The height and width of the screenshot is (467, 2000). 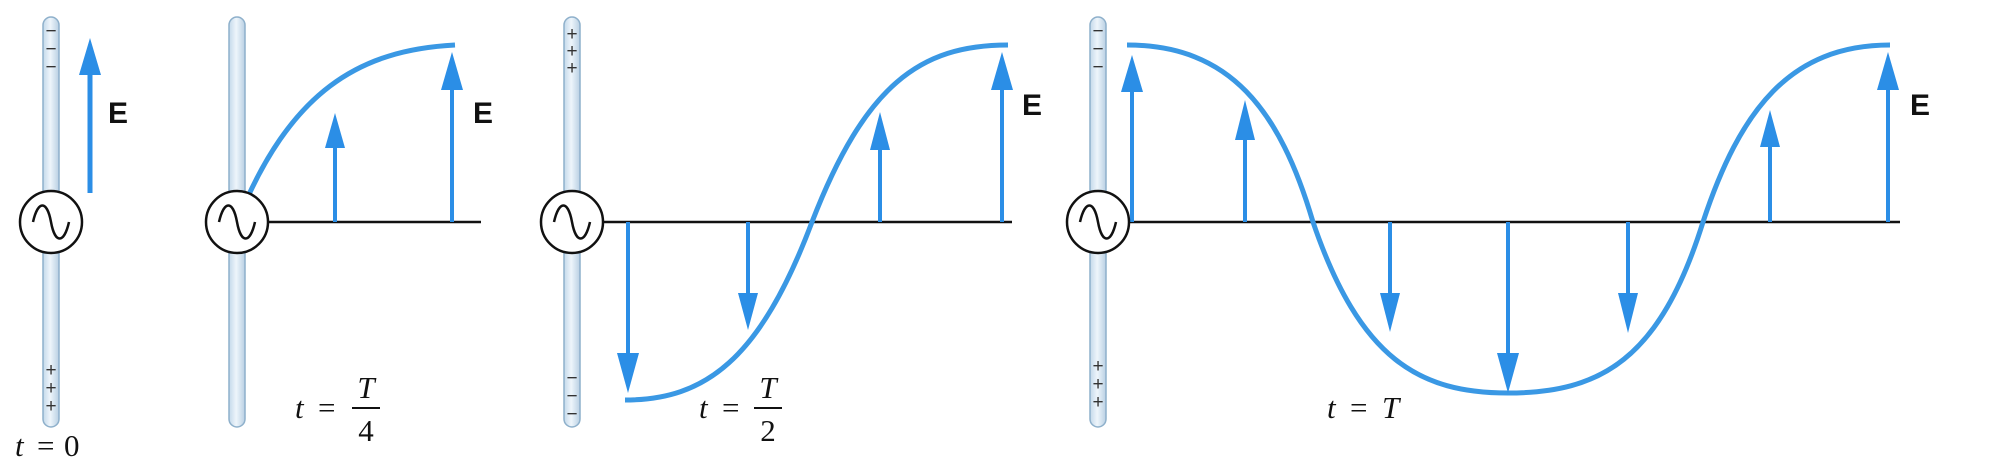 I want to click on time-label: t = T, so click(x=1364, y=407).